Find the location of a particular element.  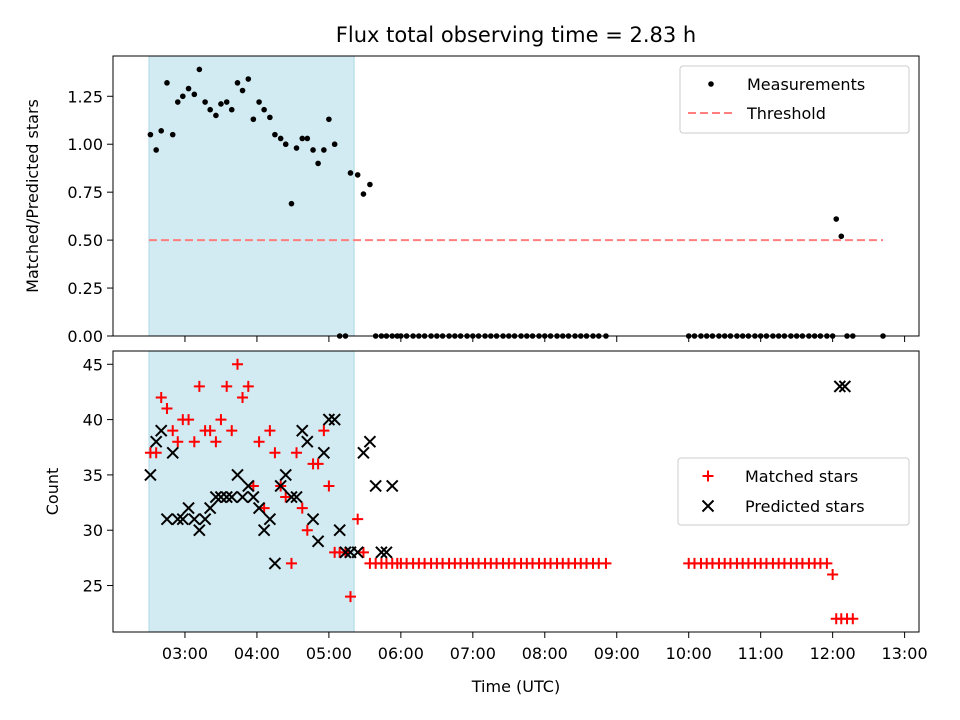

legend-predicted-cross is located at coordinates (708, 506).